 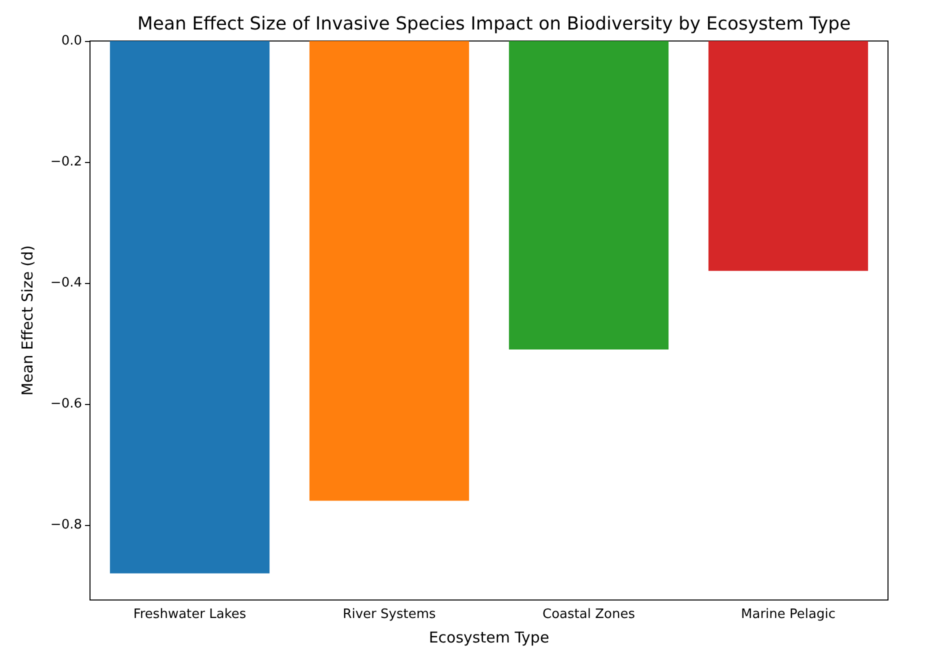 I want to click on x-tick-label: River Systems, so click(x=389, y=614).